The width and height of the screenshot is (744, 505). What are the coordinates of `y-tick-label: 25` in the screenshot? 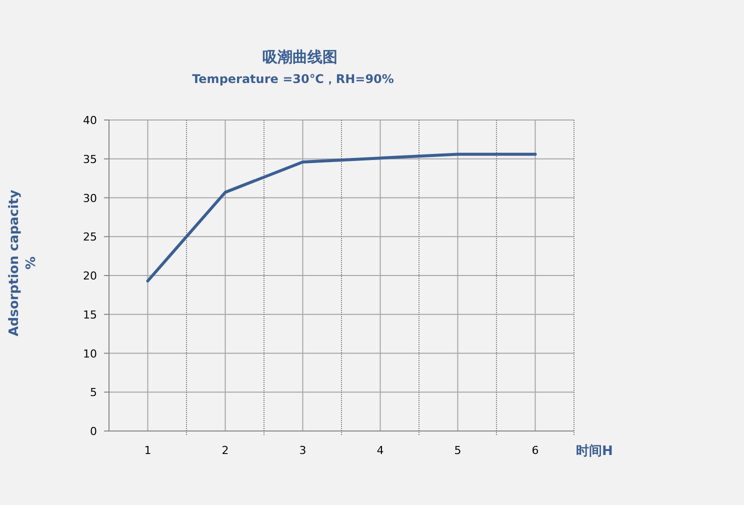 It's located at (90, 237).